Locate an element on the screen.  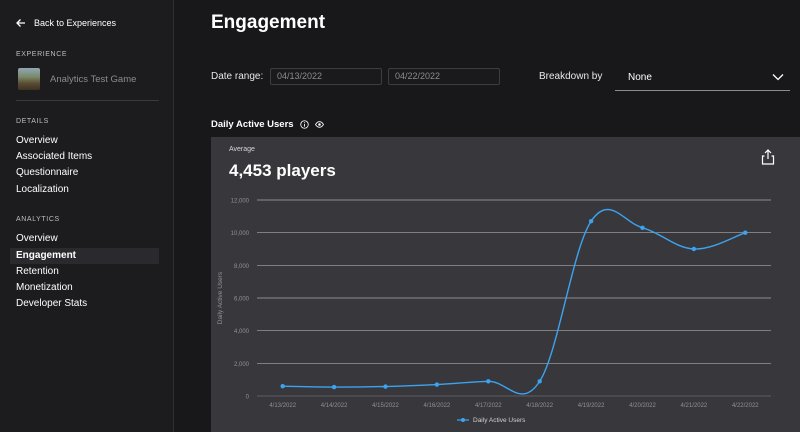
details-section-label: DETAILS is located at coordinates (32, 121).